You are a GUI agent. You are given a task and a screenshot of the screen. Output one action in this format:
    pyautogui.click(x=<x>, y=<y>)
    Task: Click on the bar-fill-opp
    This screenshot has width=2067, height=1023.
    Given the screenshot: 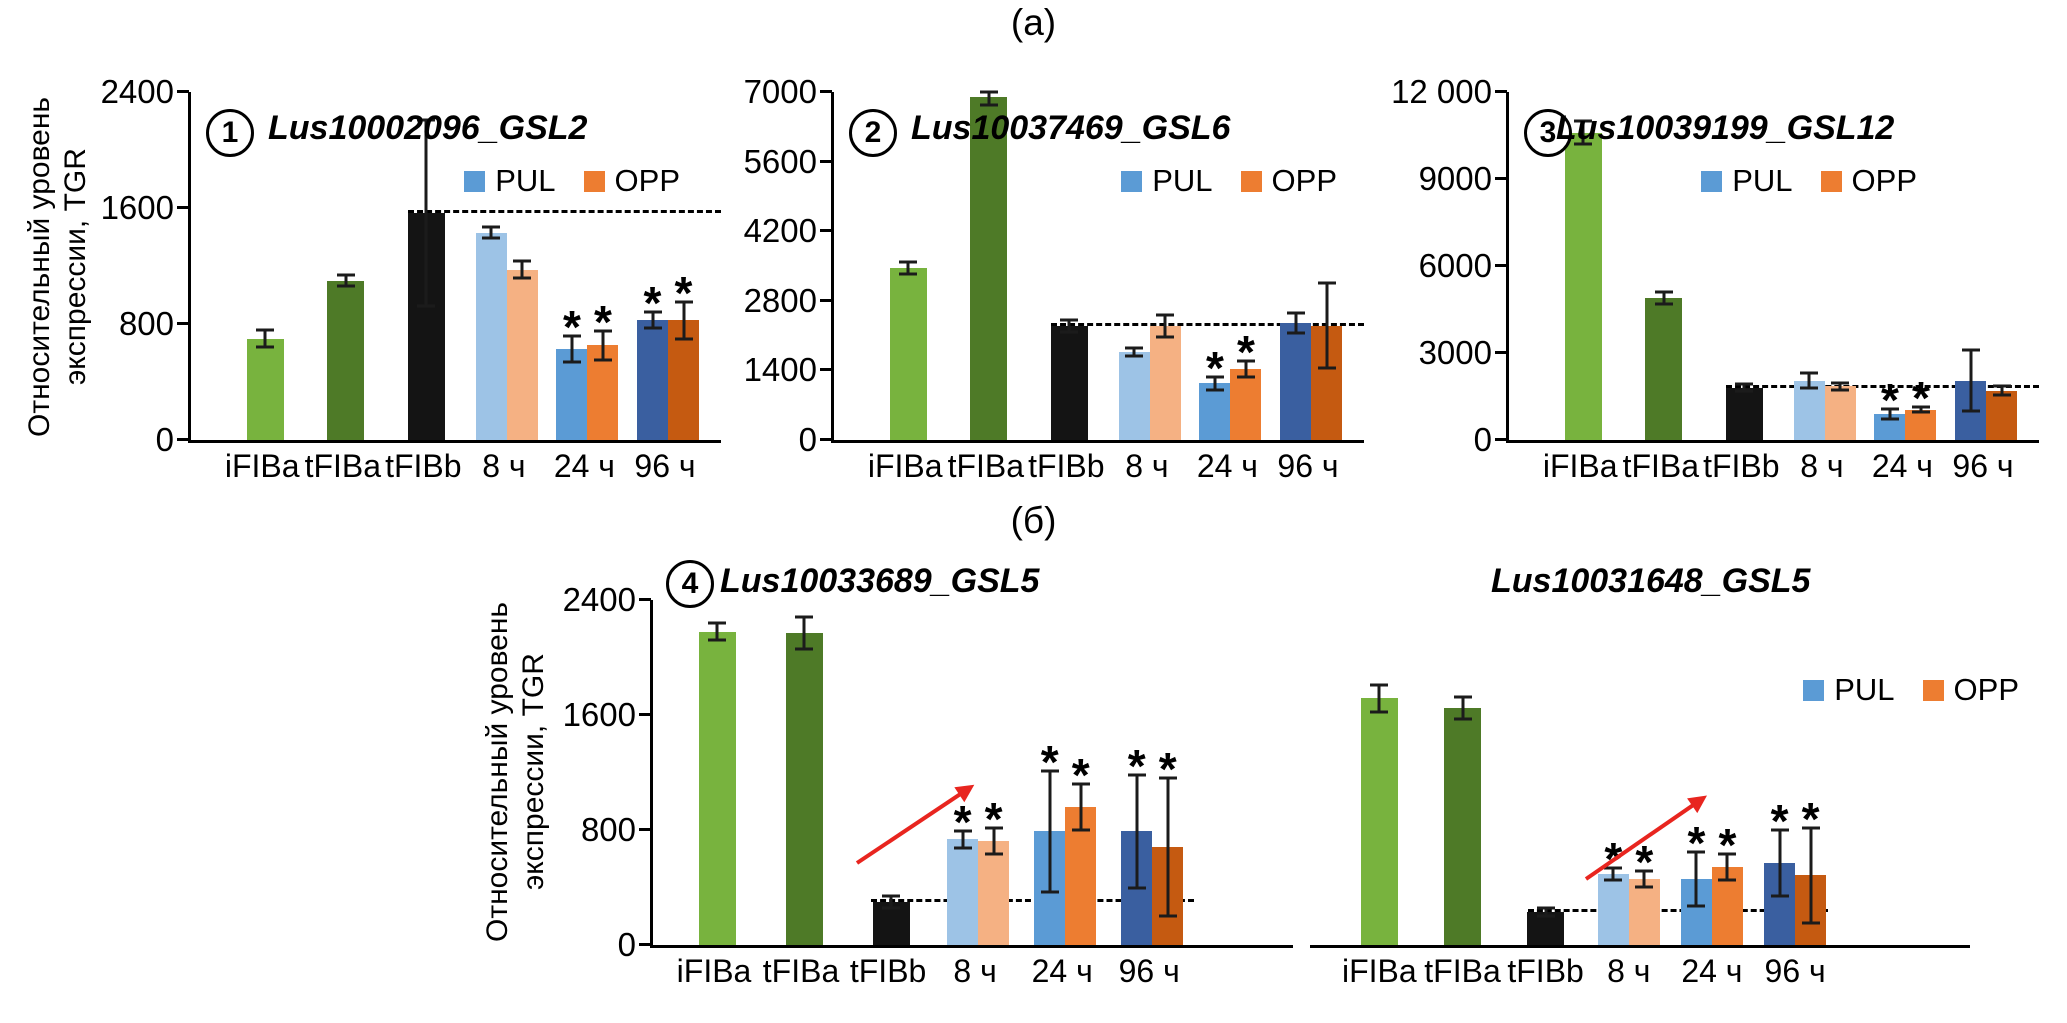 What is the action you would take?
    pyautogui.click(x=1644, y=911)
    